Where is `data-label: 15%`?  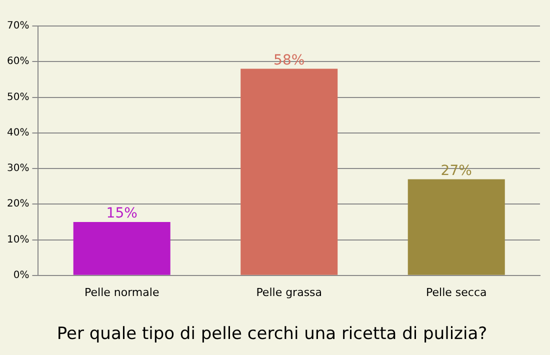
data-label: 15% is located at coordinates (122, 214).